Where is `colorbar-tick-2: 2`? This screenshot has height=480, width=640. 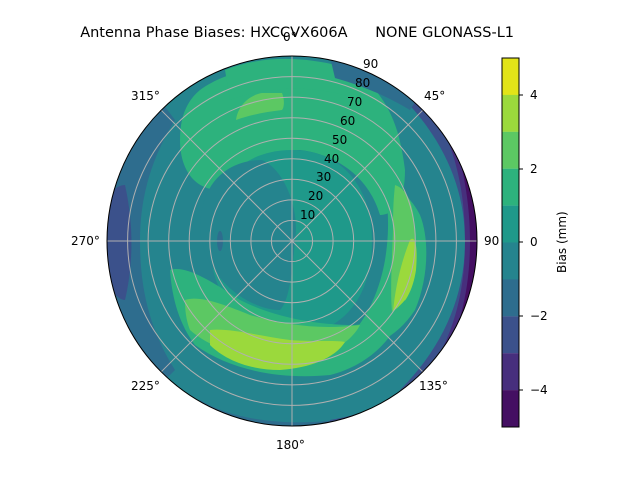 colorbar-tick-2: 2 is located at coordinates (534, 169).